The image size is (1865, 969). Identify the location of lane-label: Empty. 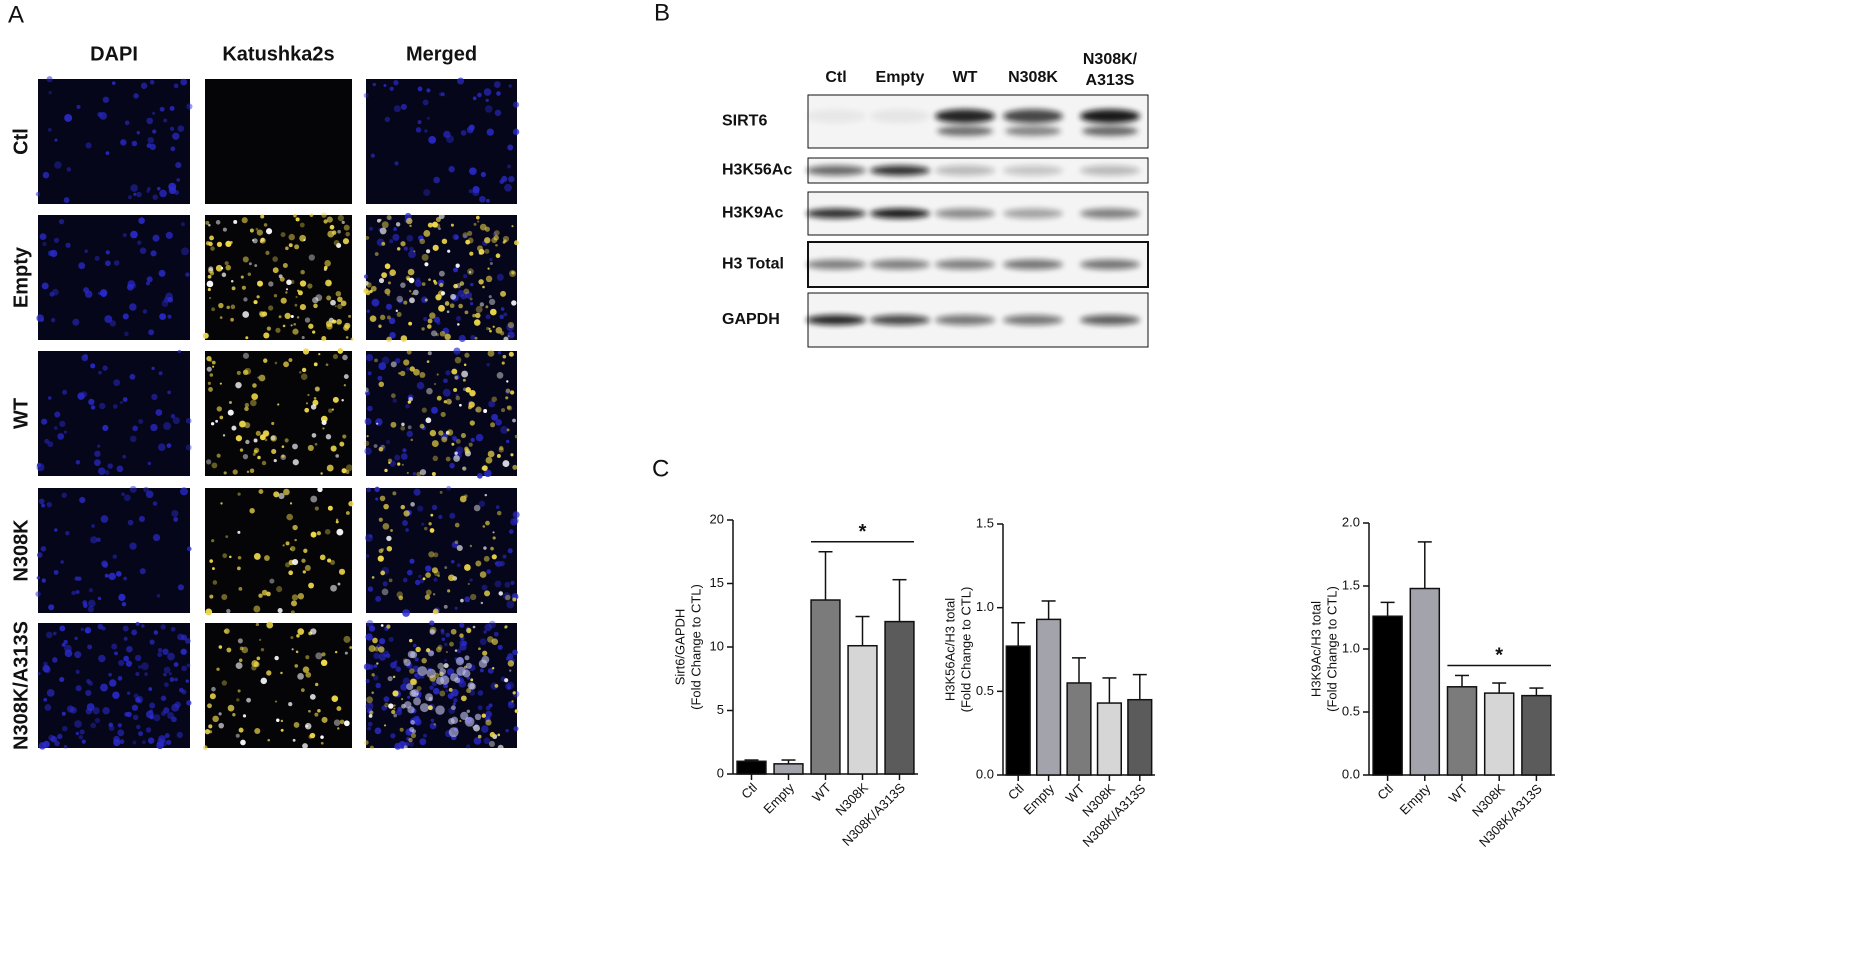
(900, 77).